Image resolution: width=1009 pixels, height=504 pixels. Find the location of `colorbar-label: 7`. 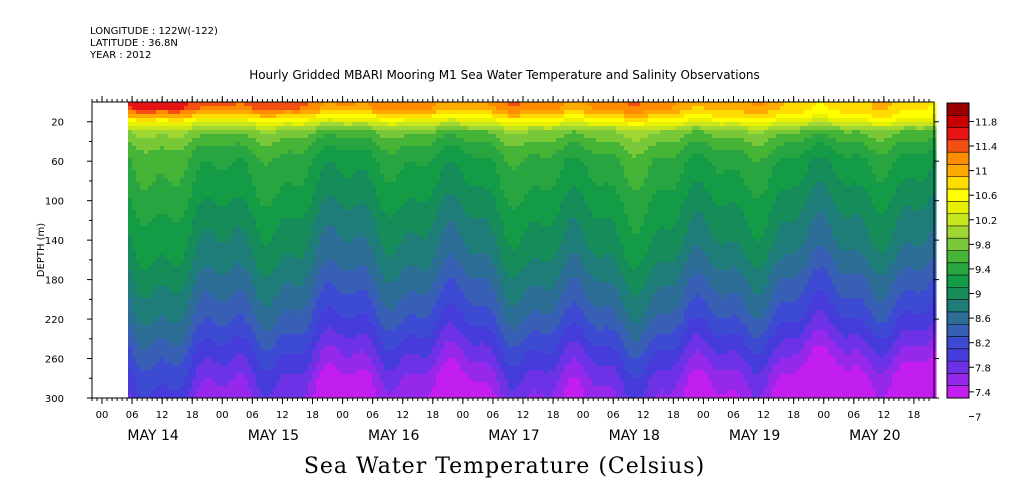

colorbar-label: 7 is located at coordinates (978, 417).